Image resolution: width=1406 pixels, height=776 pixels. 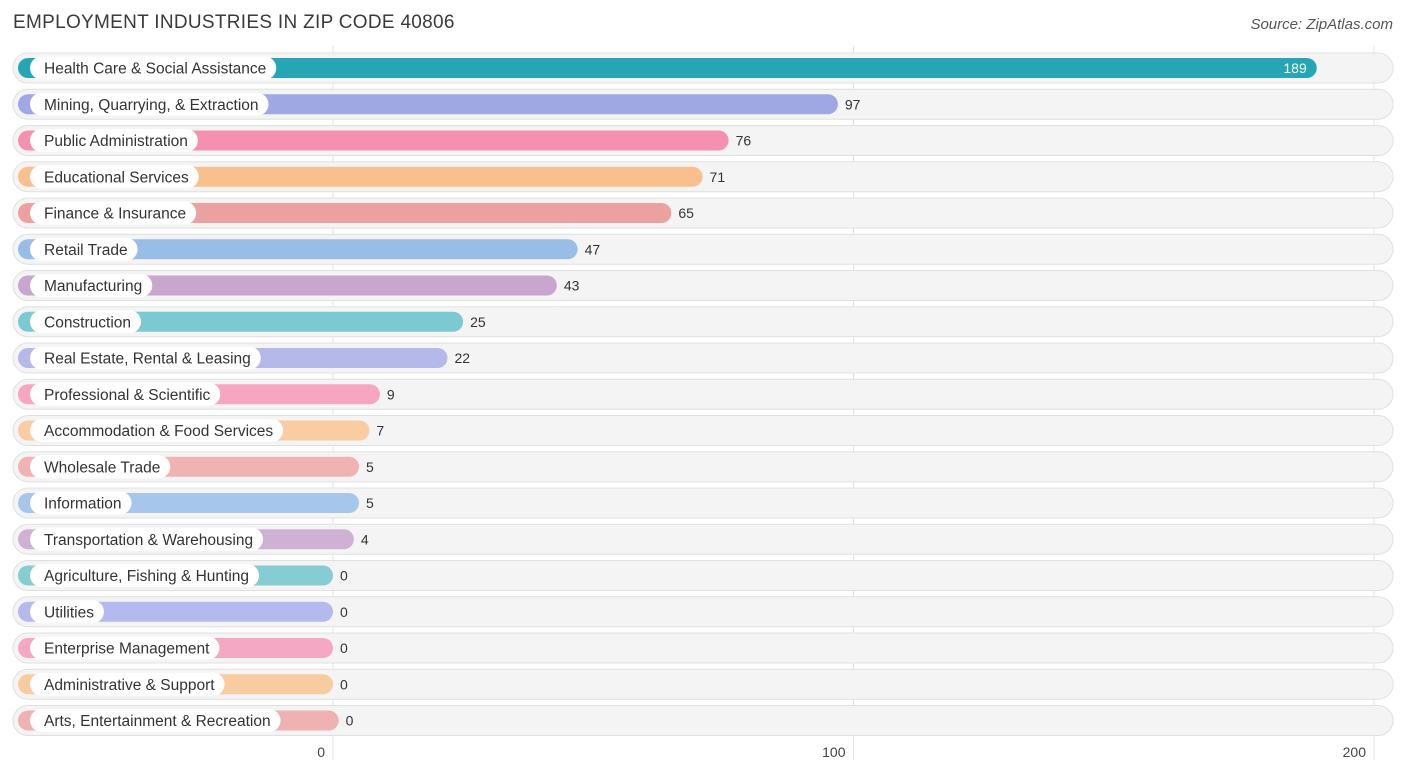 I want to click on chart-title: EMPLOYMENT INDUSTRIES IN ZIP CODE 40806, so click(x=234, y=22).